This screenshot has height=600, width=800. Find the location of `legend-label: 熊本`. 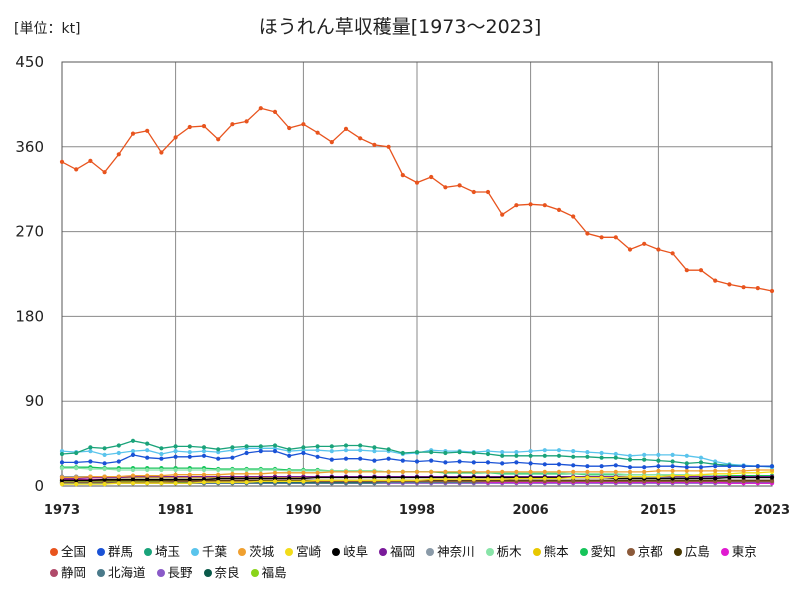

legend-label: 熊本 is located at coordinates (556, 551).